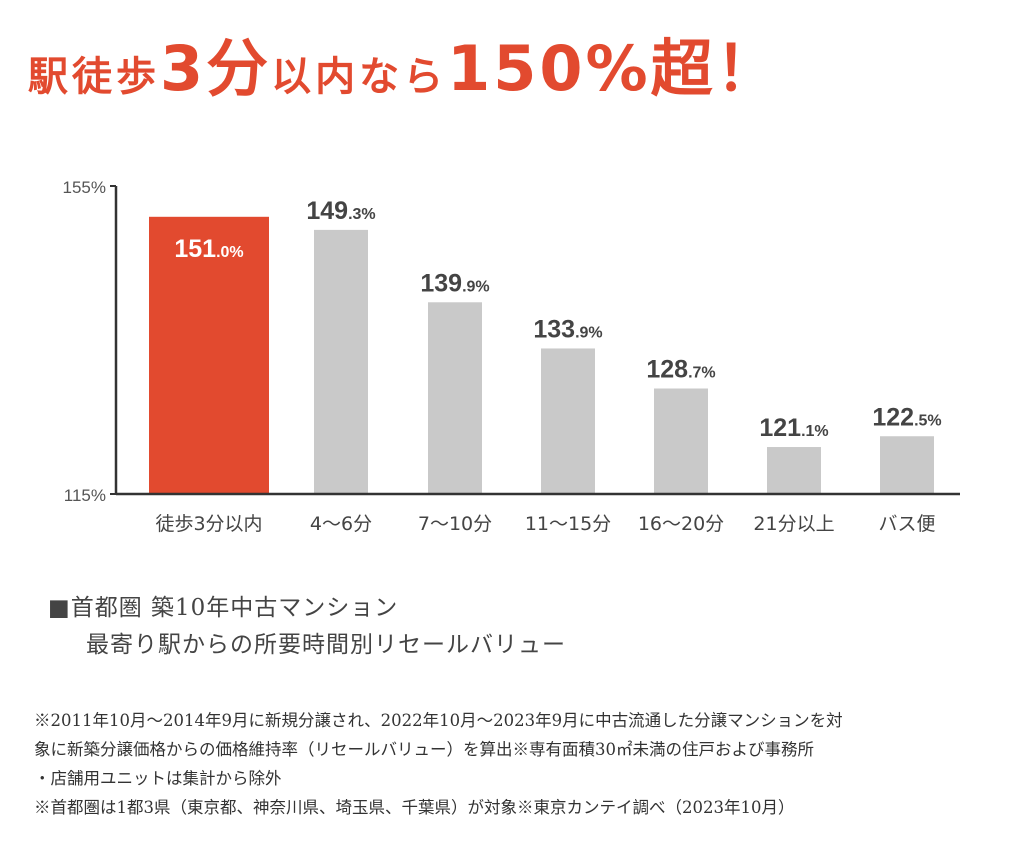 The image size is (1026, 850). I want to click on value-label-7: 122.5%, so click(906, 417).